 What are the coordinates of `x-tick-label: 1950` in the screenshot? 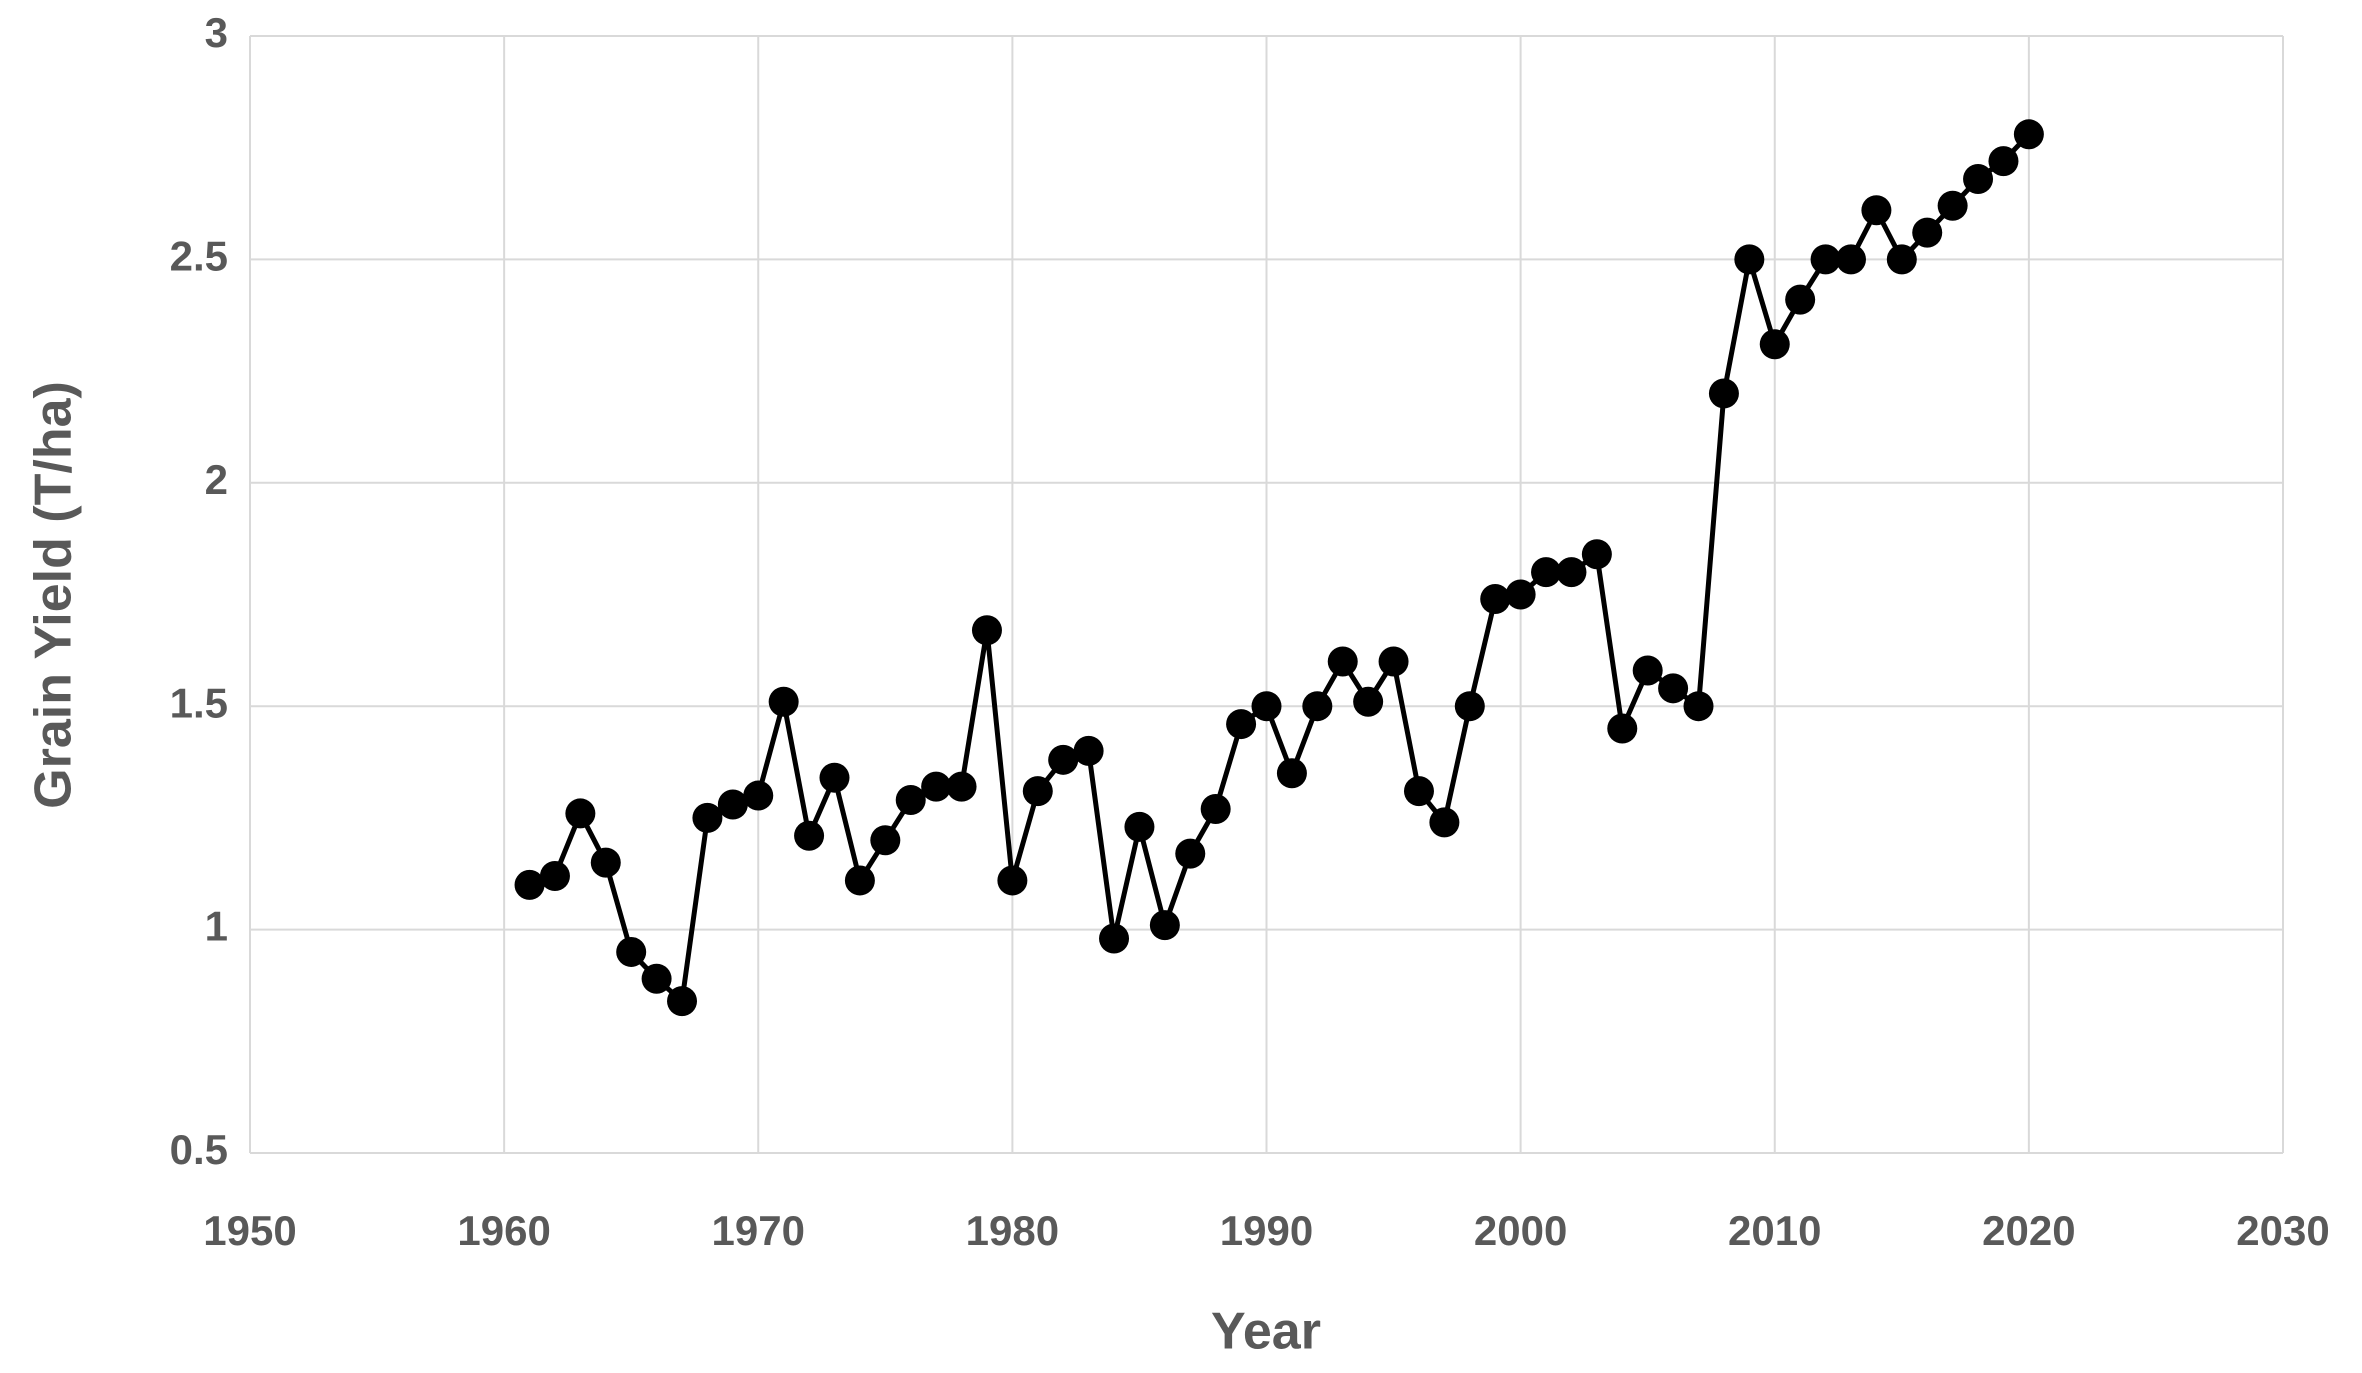 It's located at (249, 1230).